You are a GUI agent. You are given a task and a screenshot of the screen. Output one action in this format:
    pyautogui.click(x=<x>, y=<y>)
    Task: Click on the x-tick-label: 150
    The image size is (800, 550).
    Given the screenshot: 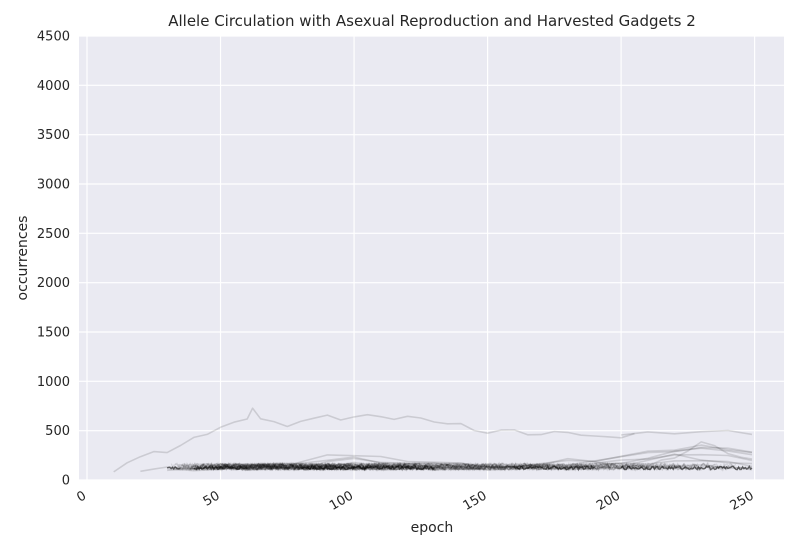 What is the action you would take?
    pyautogui.click(x=475, y=500)
    